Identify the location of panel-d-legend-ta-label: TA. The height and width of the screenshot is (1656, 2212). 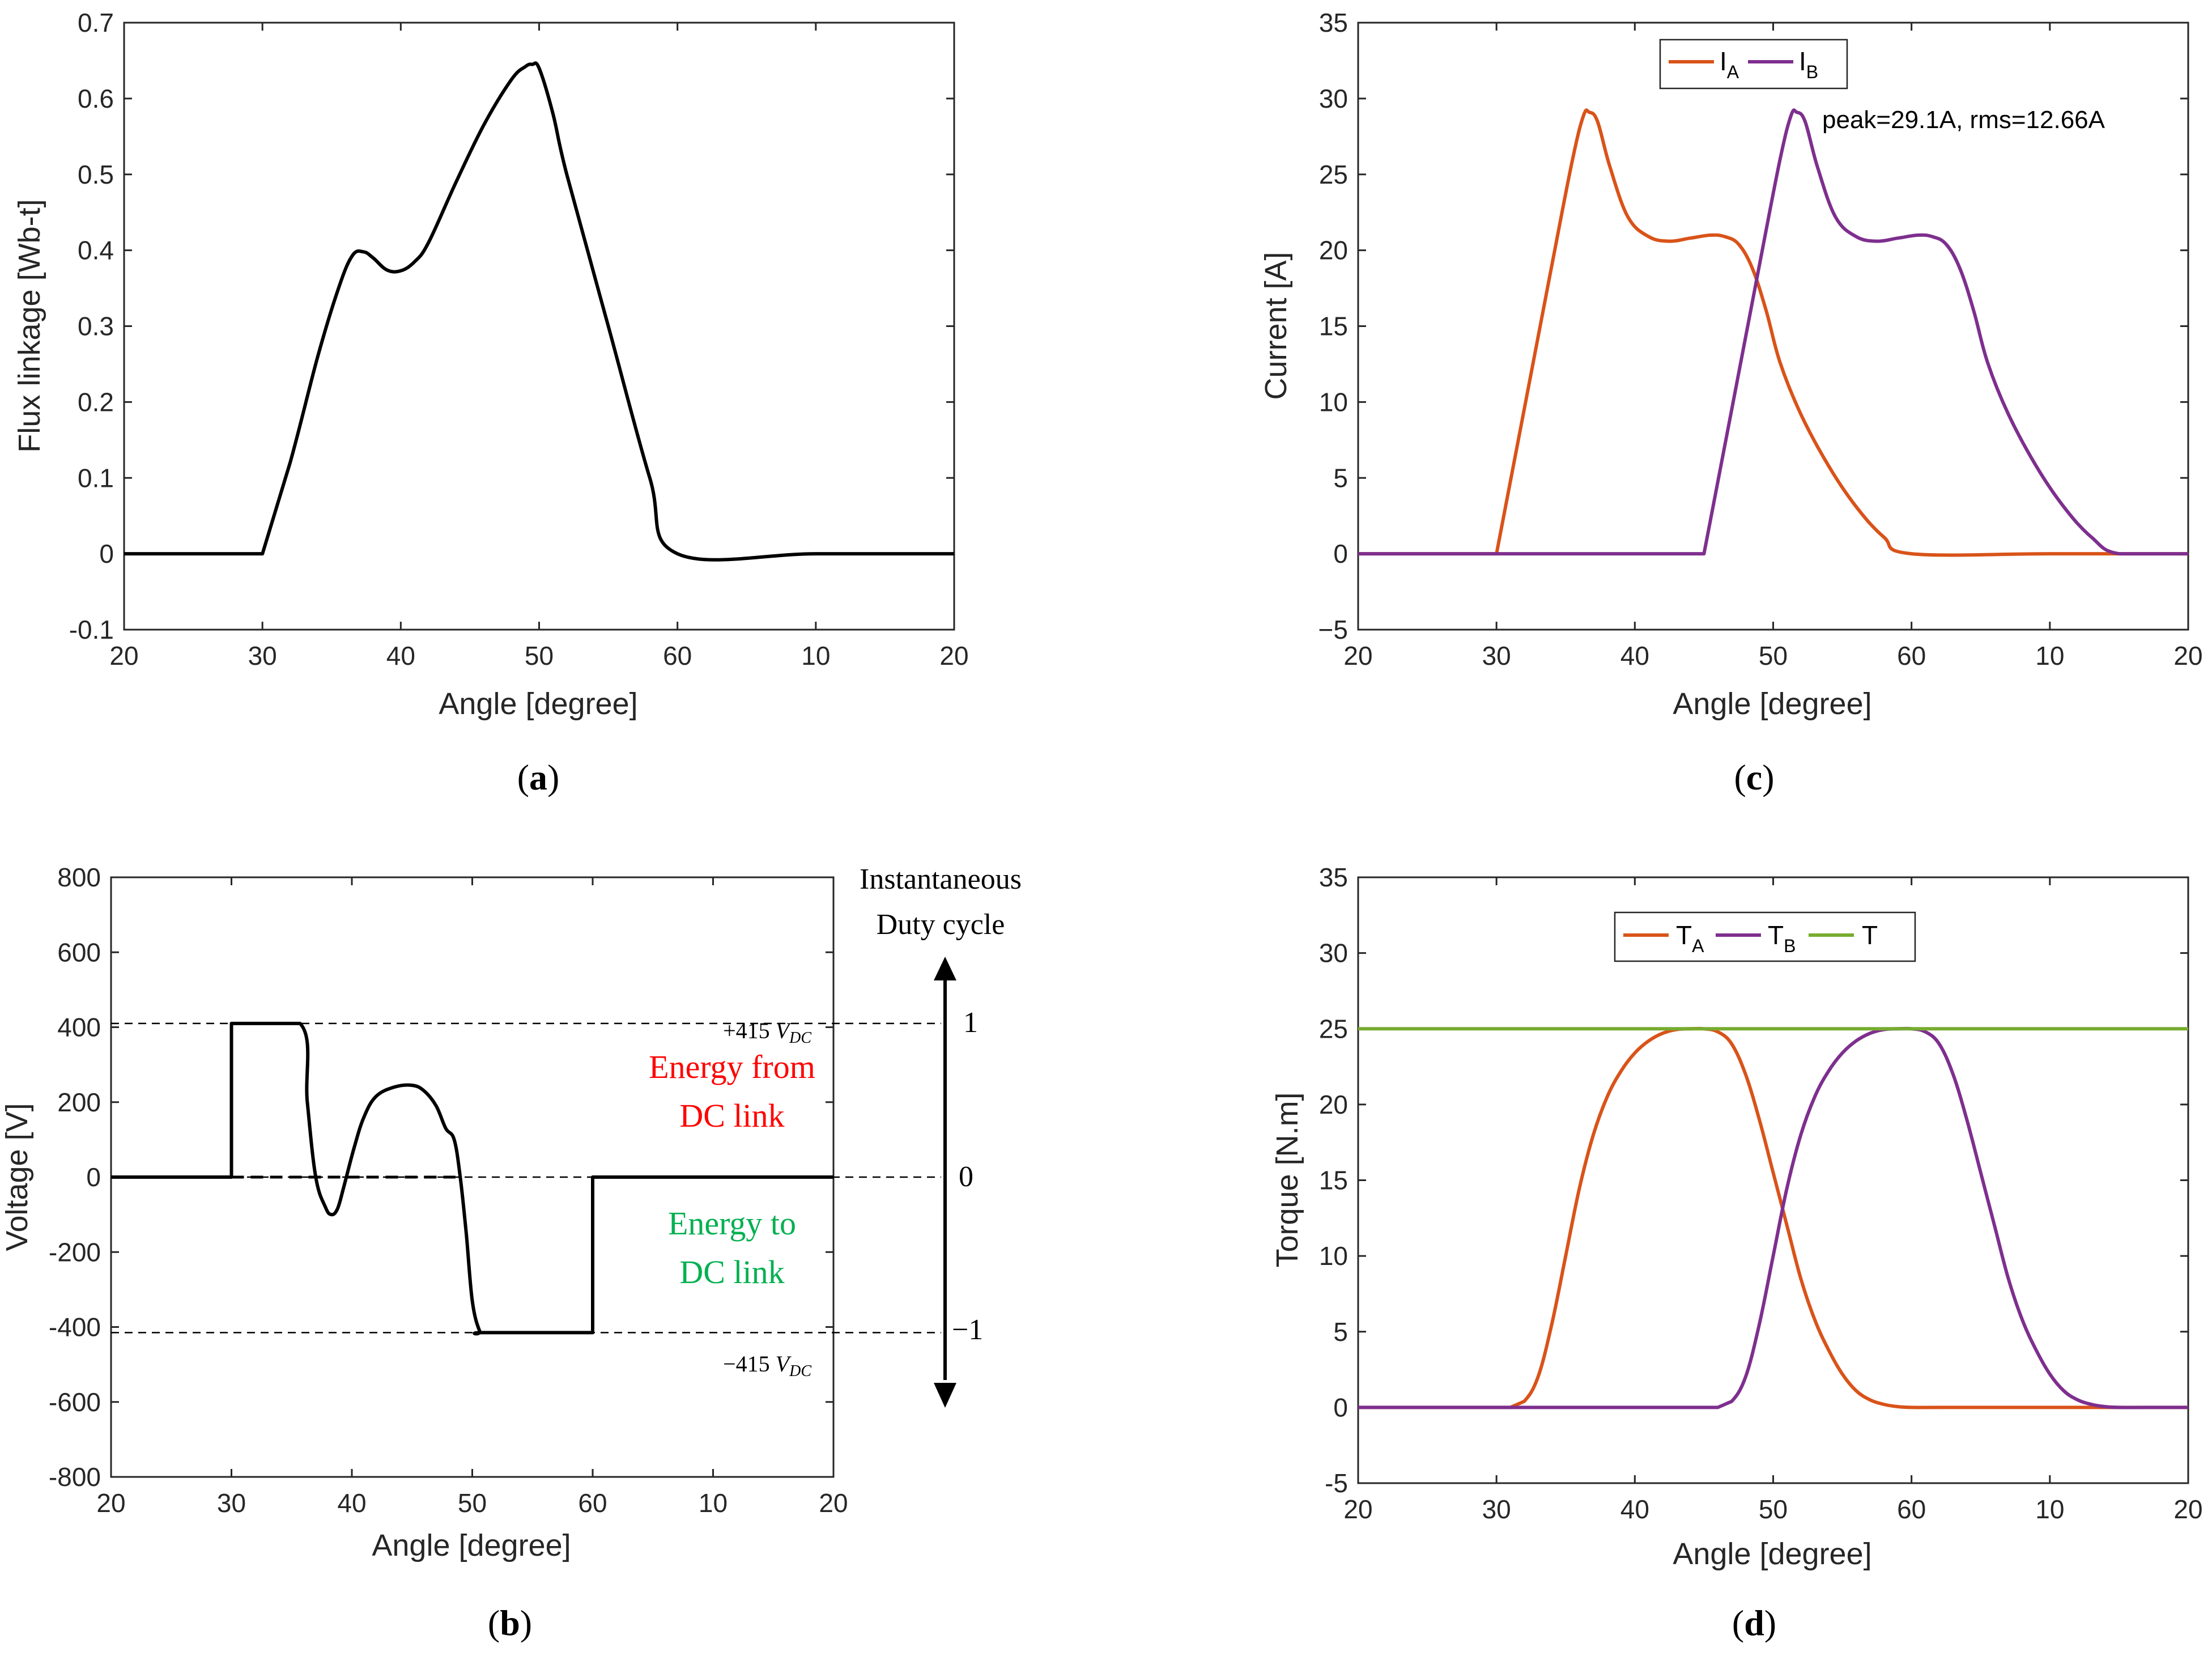
(1690, 938).